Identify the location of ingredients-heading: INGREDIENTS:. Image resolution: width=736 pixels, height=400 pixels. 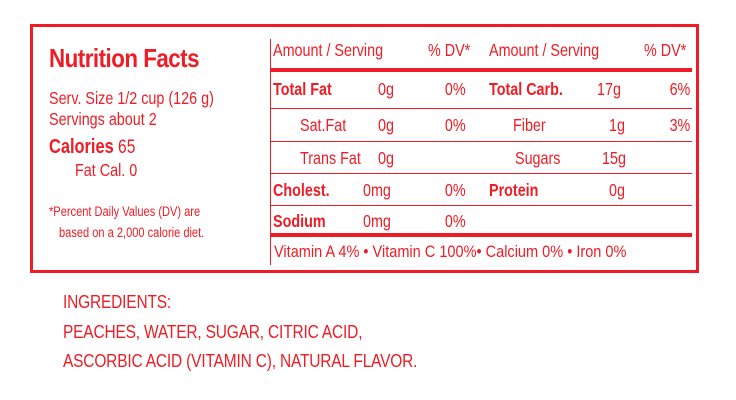
(117, 302).